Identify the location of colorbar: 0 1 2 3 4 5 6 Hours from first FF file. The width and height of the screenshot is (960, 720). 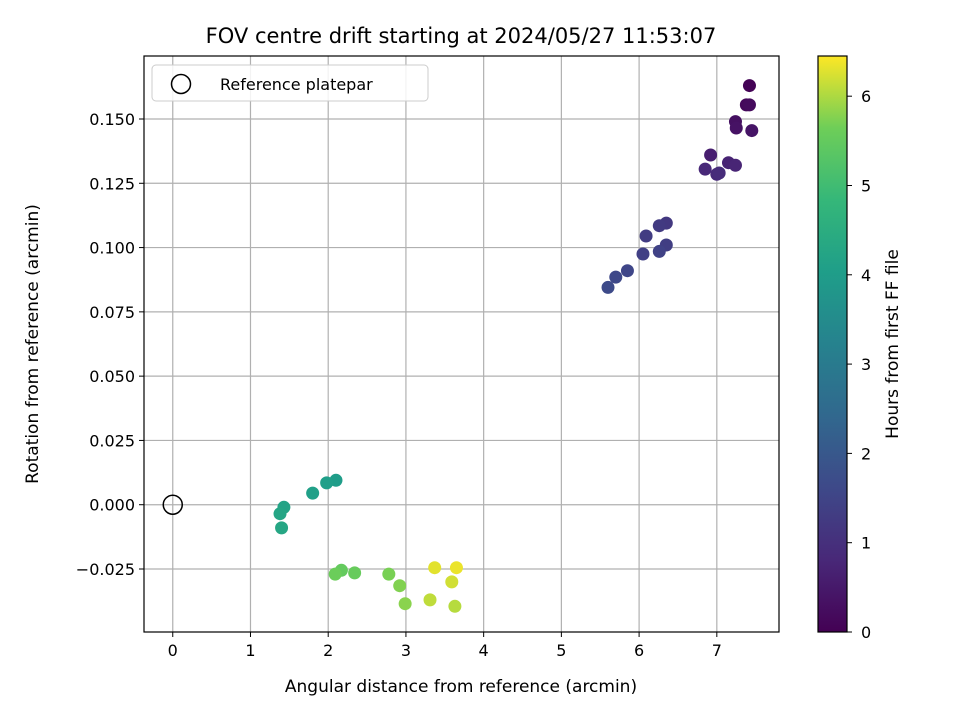
(860, 348).